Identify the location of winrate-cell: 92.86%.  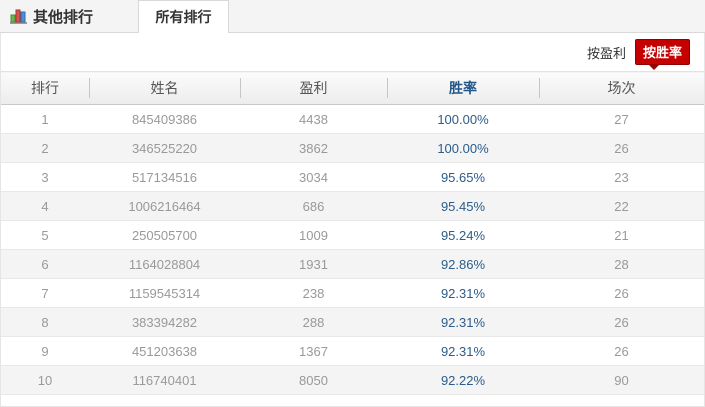
(463, 264).